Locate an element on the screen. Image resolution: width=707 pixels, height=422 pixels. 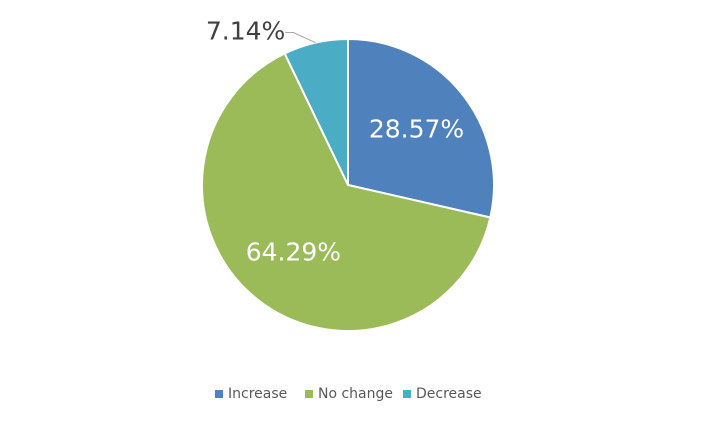
data-label: 7.14% is located at coordinates (245, 31).